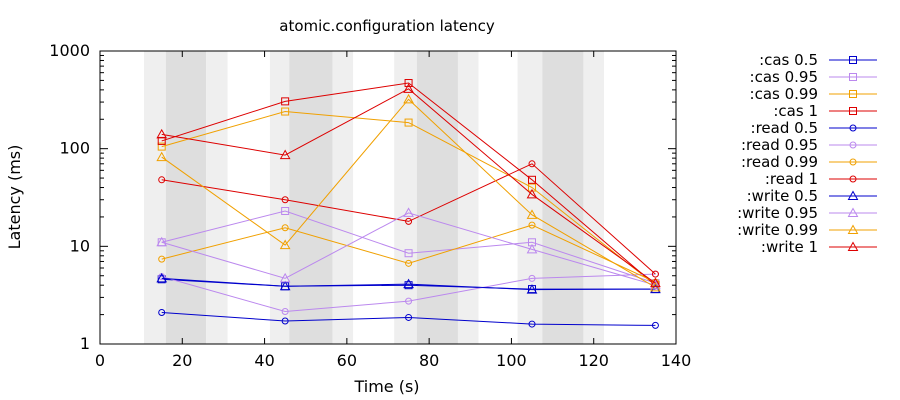  Describe the element at coordinates (69, 50) in the screenshot. I see `y-tick-label: 1000` at that location.